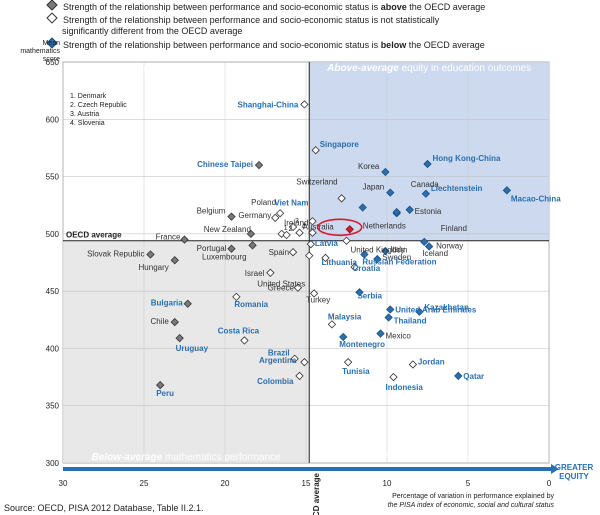  I want to click on x-tick-label: 30, so click(63, 483).